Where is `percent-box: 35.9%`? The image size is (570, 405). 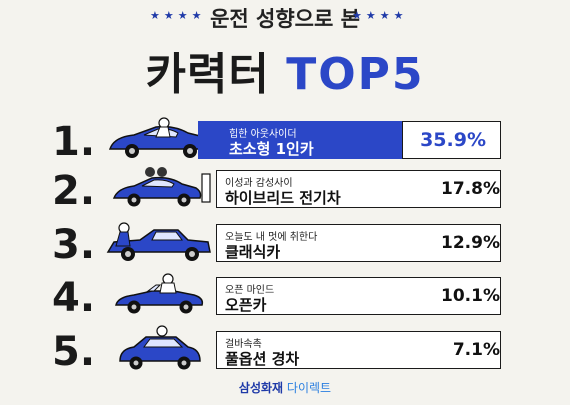 percent-box: 35.9% is located at coordinates (451, 140).